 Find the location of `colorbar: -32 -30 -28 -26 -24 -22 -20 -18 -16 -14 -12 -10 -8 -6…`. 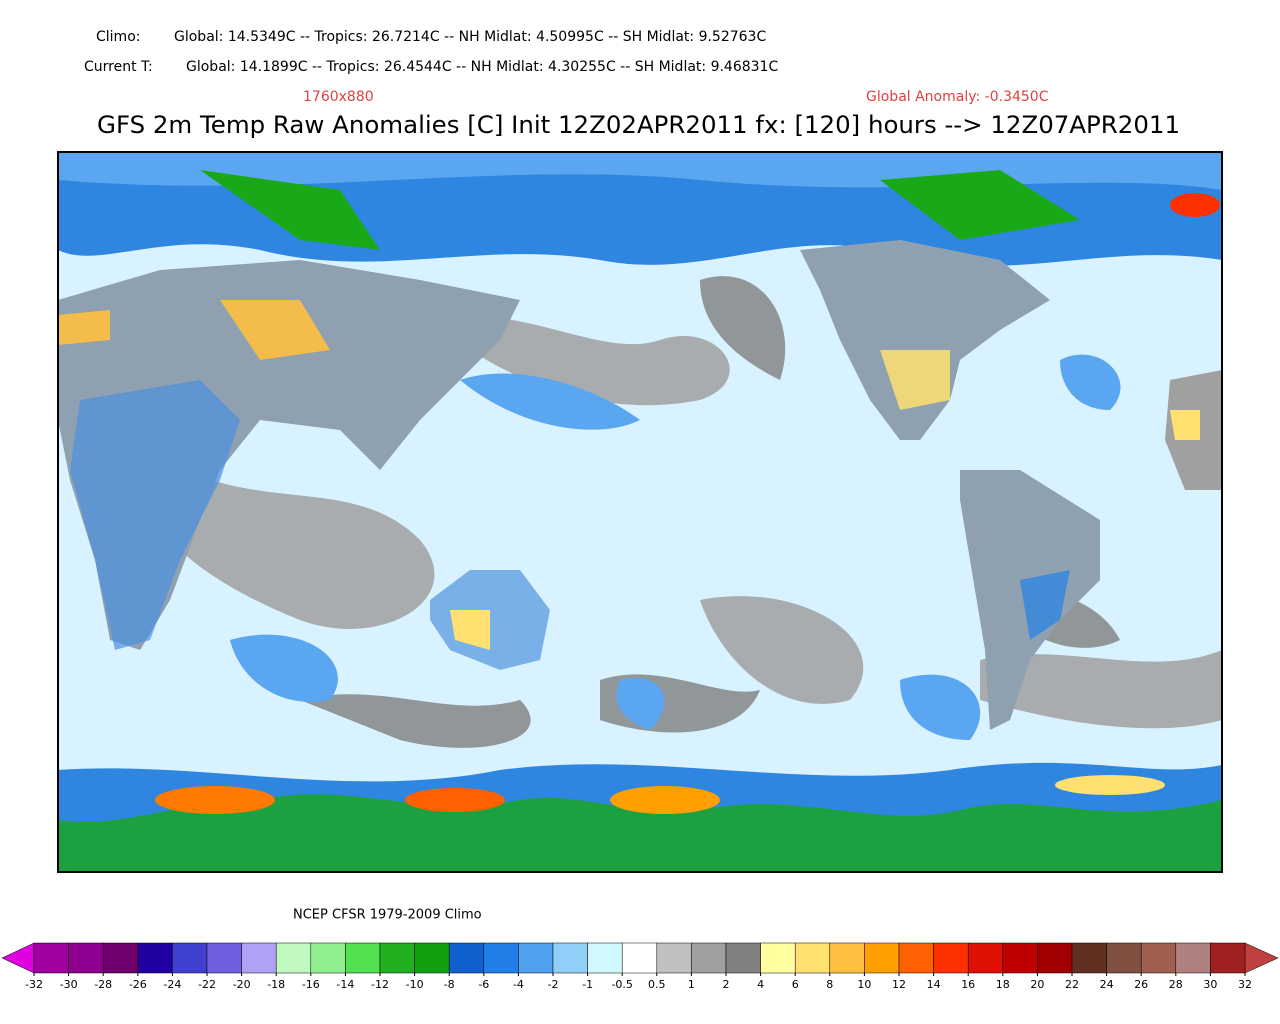

colorbar: -32 -30 -28 -26 -24 -22 -20 -18 -16 -14 -12 -10 -8 -6… is located at coordinates (640, 966).